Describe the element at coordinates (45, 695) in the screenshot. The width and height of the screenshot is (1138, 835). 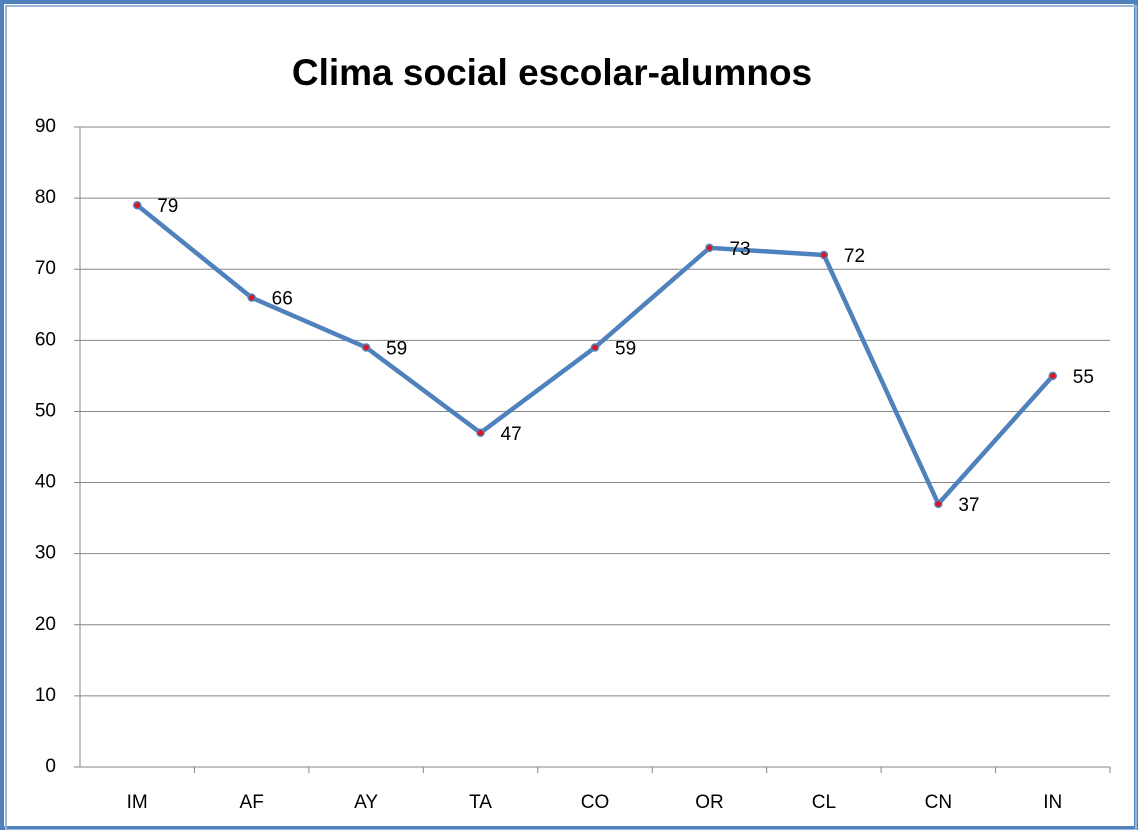
I see `y-tick-label: 10` at that location.